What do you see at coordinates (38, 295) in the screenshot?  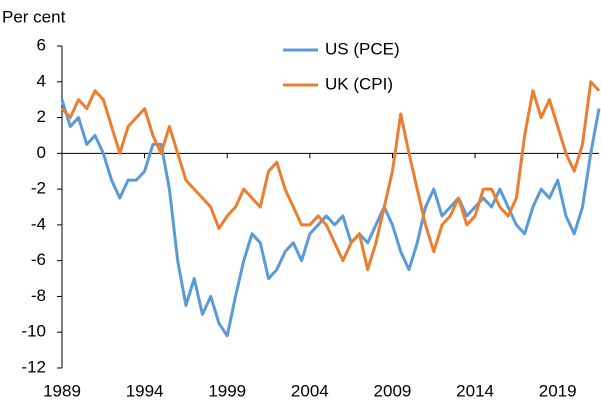 I see `y-tick-label: -8` at bounding box center [38, 295].